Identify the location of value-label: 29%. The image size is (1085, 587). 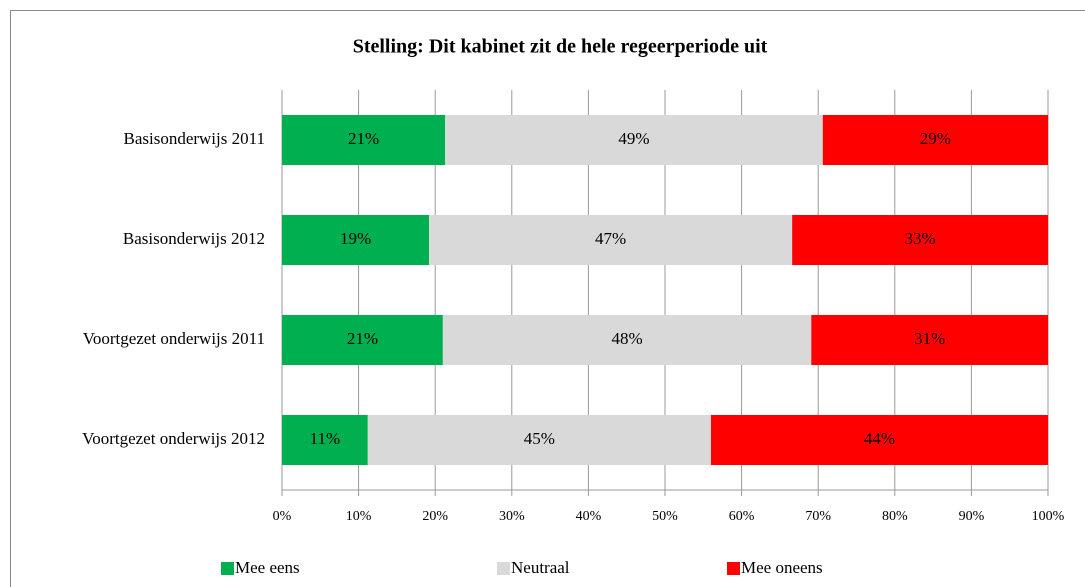
(935, 138).